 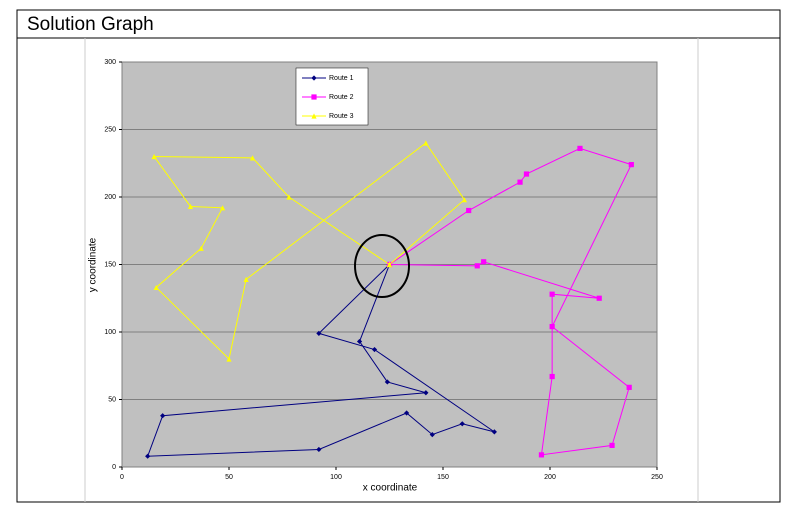 I want to click on x-tick-label: 50, so click(x=229, y=477).